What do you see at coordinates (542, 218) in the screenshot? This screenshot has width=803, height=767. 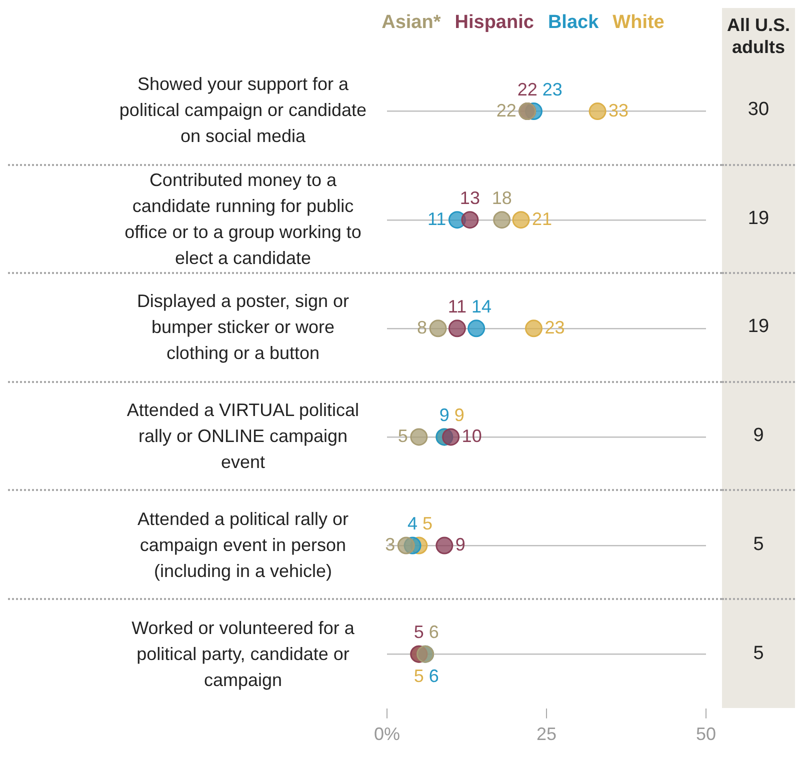 I see `data-label: 21` at bounding box center [542, 218].